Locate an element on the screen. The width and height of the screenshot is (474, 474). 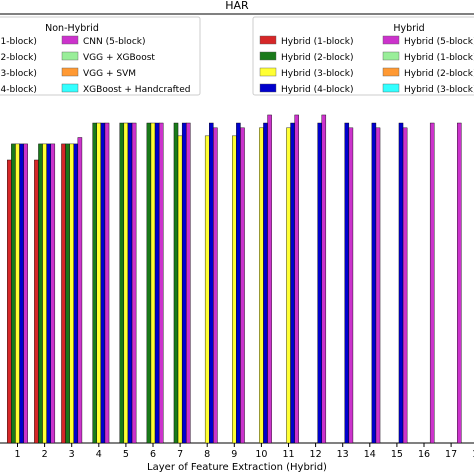
x-tick-label: 3 is located at coordinates (72, 454).